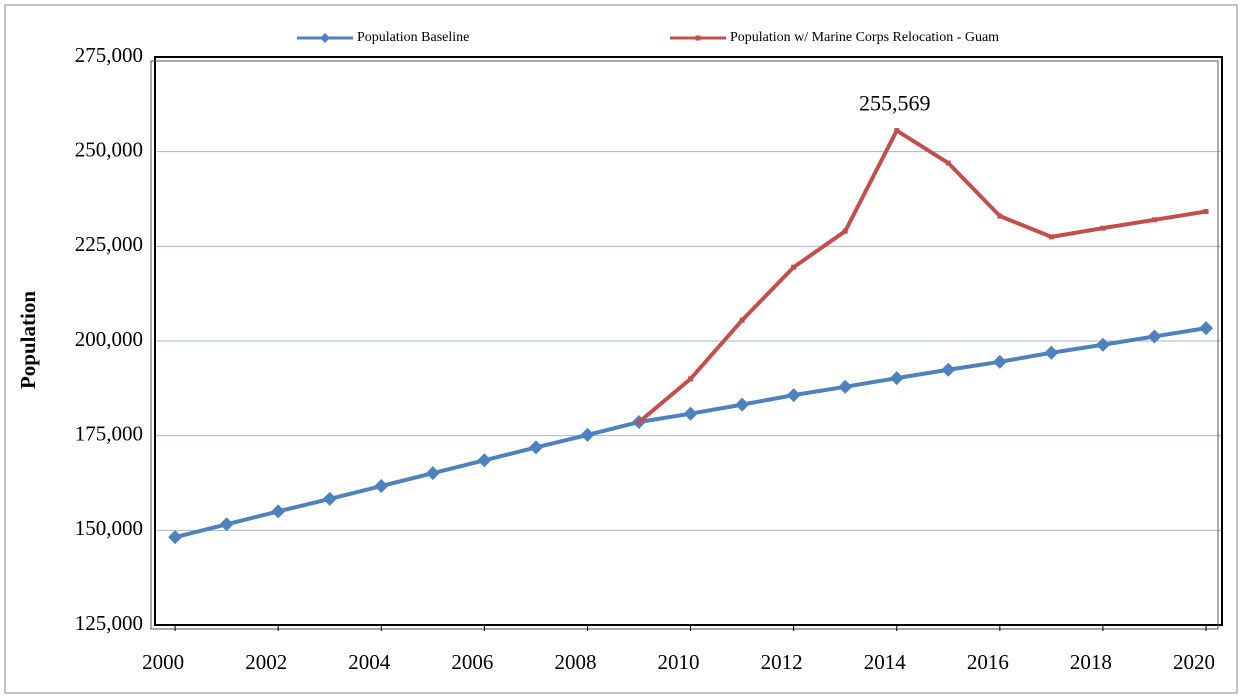 The width and height of the screenshot is (1243, 698). What do you see at coordinates (885, 662) in the screenshot?
I see `x-tick-label: 2014` at bounding box center [885, 662].